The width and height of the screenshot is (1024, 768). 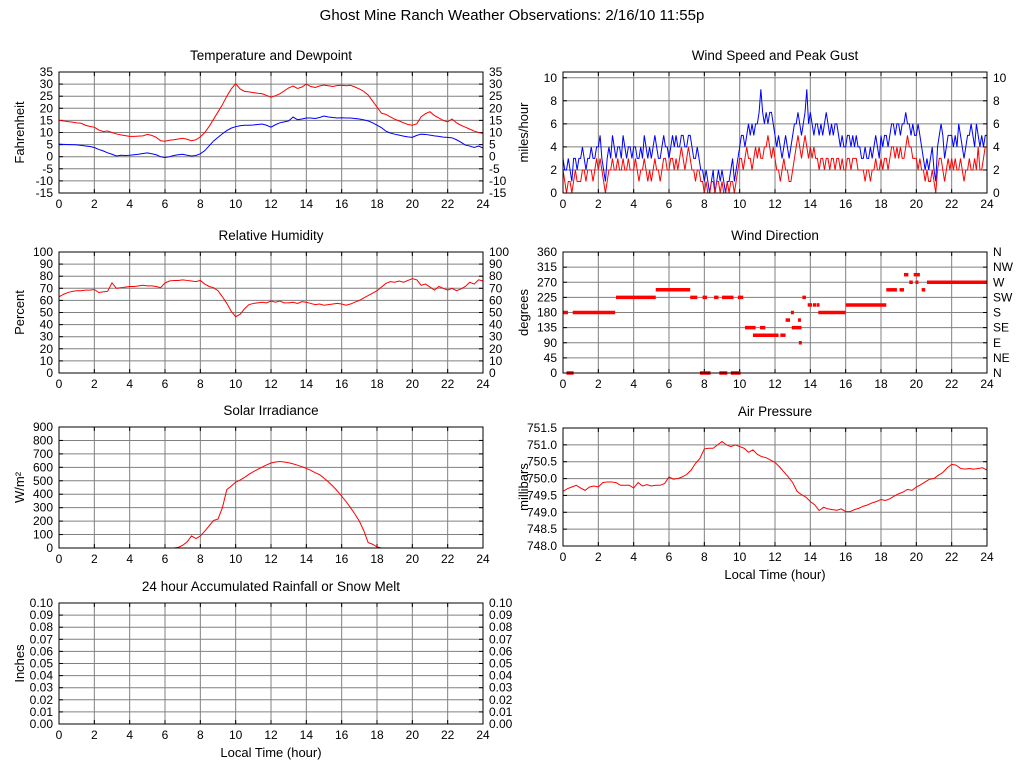 What do you see at coordinates (43, 481) in the screenshot?
I see `y-tick-label: 500` at bounding box center [43, 481].